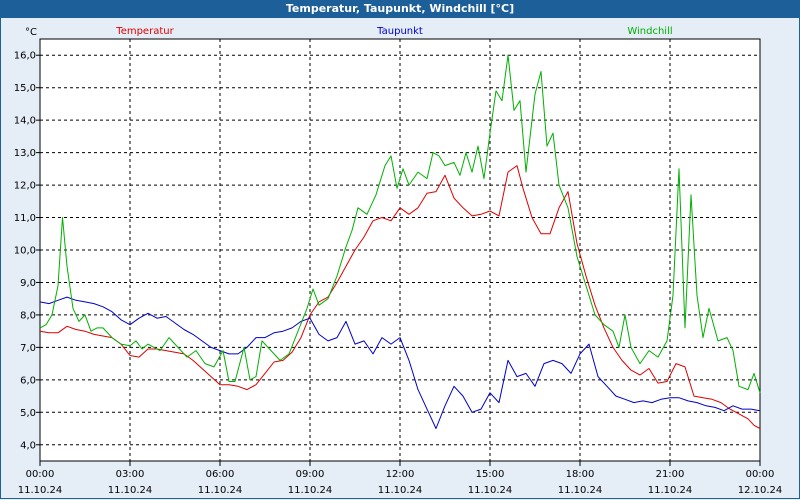  I want to click on y-tick-label: 8,0, so click(28, 315).